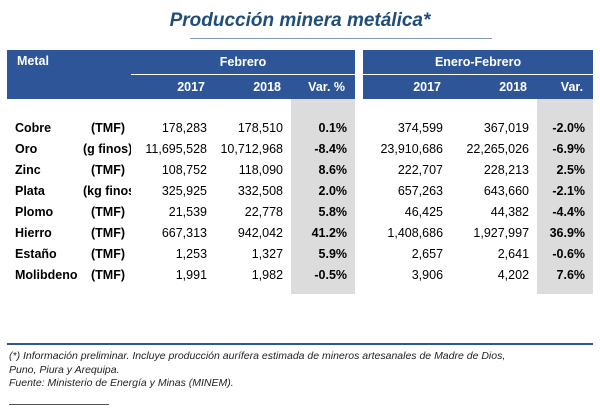 The width and height of the screenshot is (600, 408). I want to click on cell-ef-2018: 228,213, so click(506, 169).